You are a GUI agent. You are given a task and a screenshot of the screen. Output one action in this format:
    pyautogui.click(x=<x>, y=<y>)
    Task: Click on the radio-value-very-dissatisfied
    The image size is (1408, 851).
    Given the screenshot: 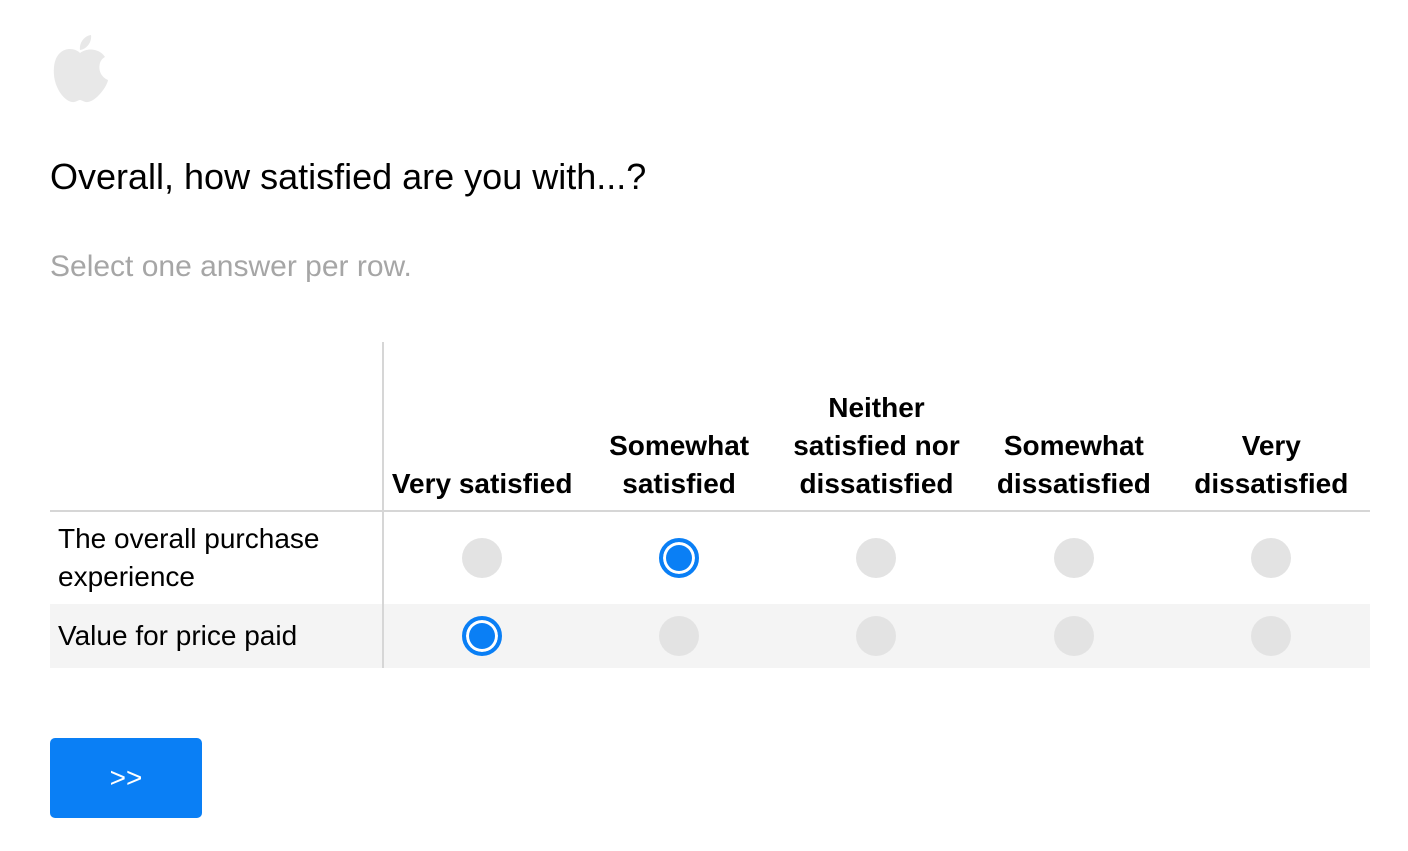 What is the action you would take?
    pyautogui.click(x=1271, y=636)
    